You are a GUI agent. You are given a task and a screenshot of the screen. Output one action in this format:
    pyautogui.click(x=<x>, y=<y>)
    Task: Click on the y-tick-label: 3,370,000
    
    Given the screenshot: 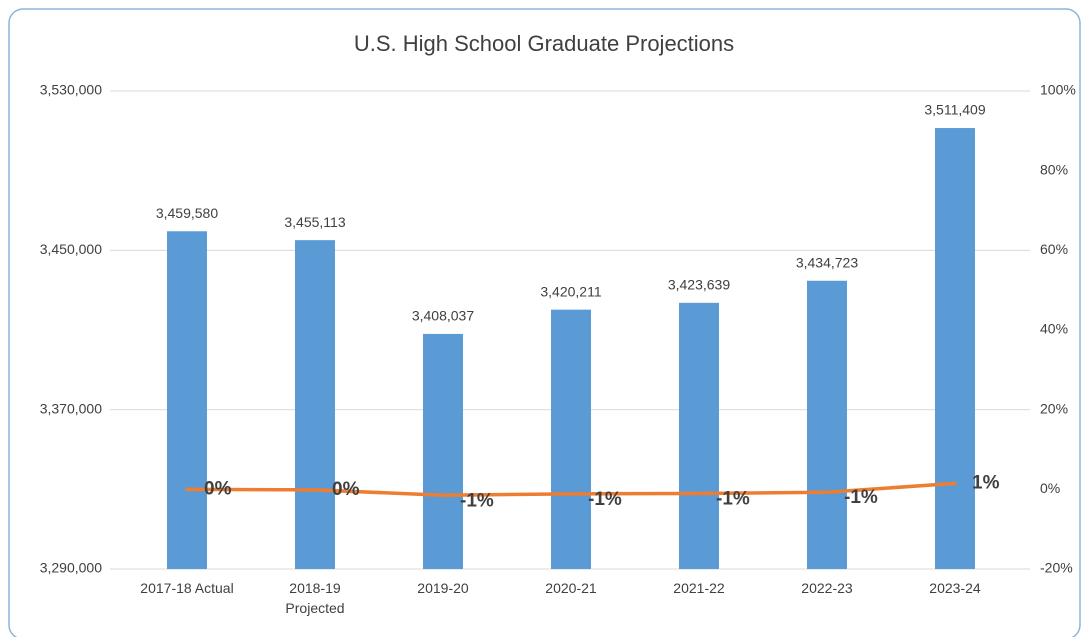 What is the action you would take?
    pyautogui.click(x=71, y=408)
    